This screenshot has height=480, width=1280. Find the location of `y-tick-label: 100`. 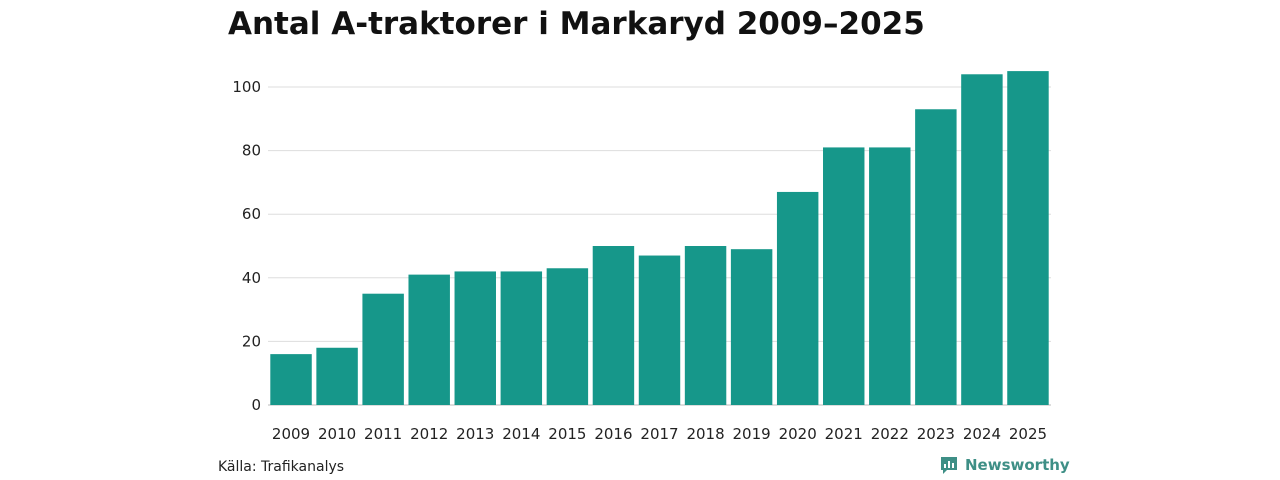

y-tick-label: 100 is located at coordinates (246, 87).